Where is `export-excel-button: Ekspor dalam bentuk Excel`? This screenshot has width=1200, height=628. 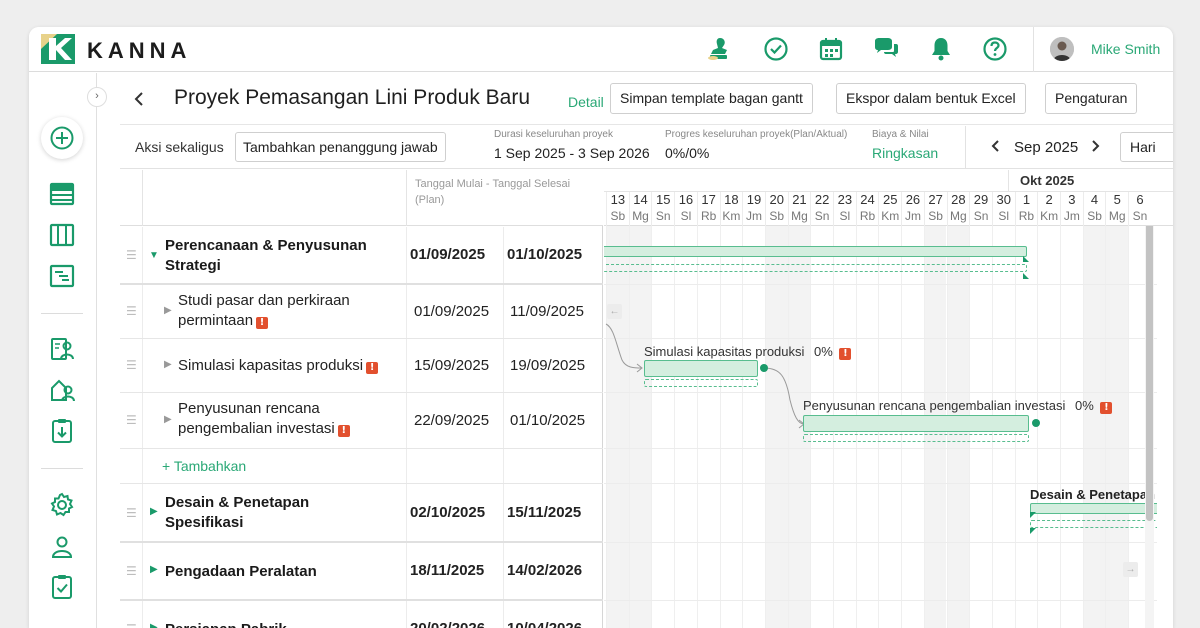 export-excel-button: Ekspor dalam bentuk Excel is located at coordinates (931, 98).